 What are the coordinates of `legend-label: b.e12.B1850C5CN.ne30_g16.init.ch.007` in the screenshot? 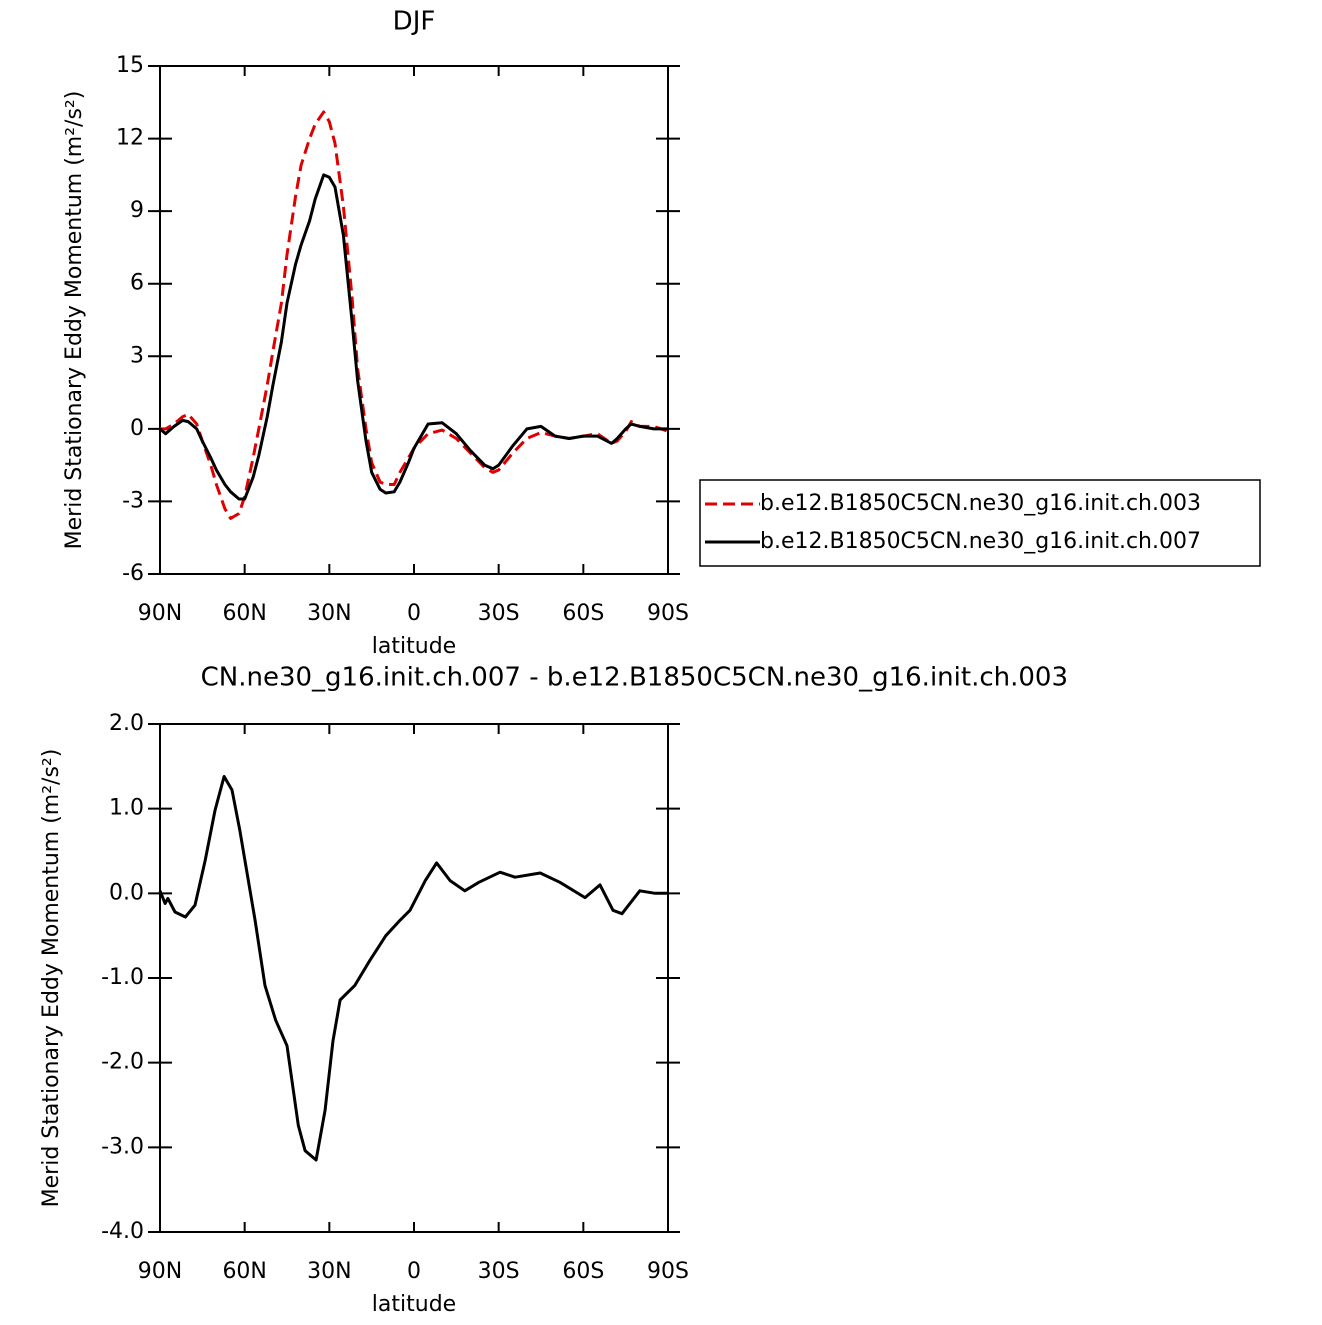 It's located at (980, 541).